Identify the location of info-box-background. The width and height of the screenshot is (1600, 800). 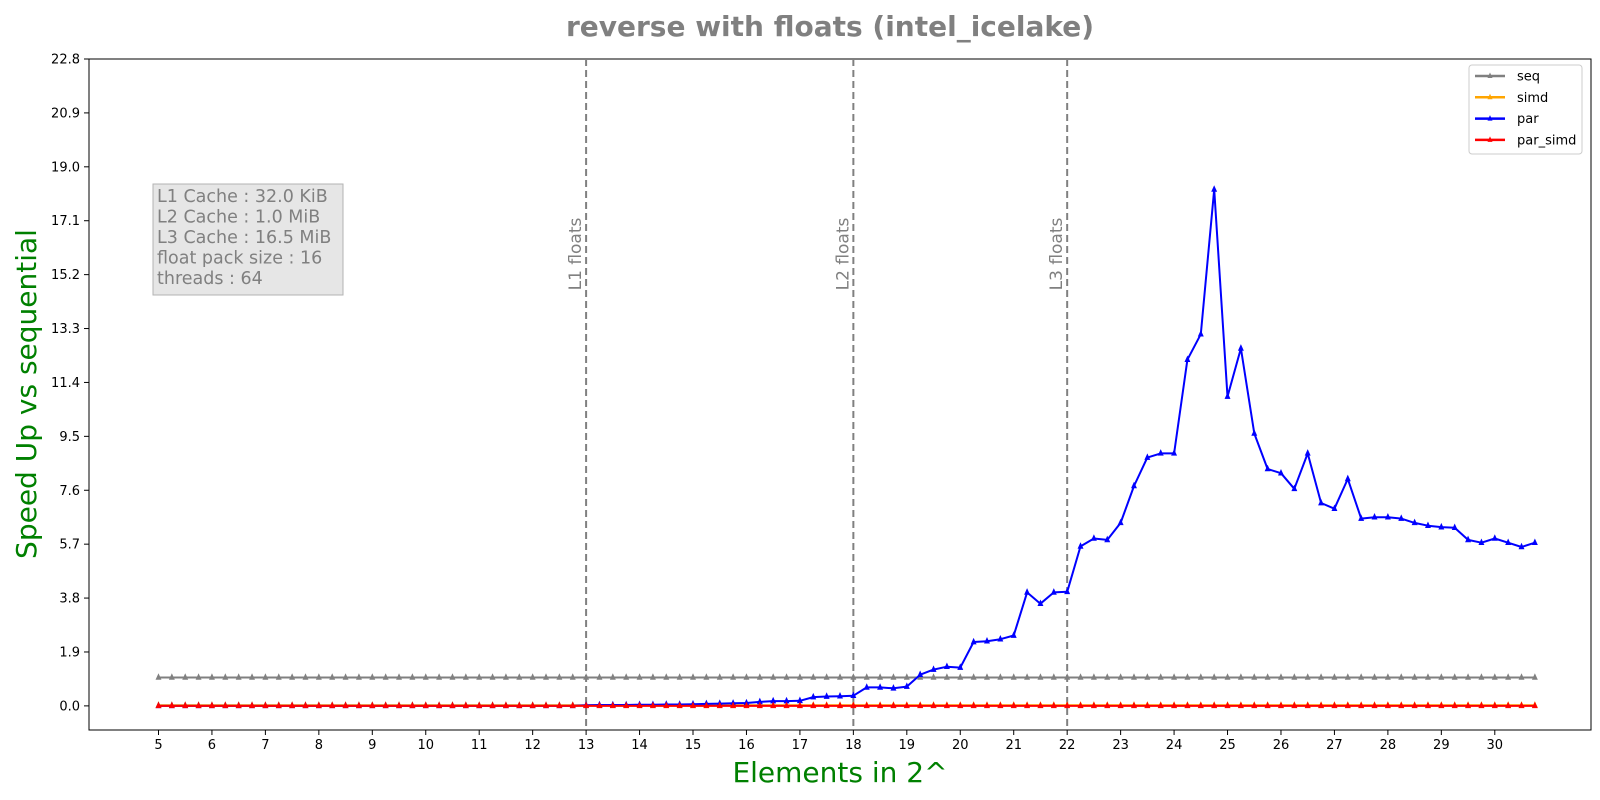
(248, 239).